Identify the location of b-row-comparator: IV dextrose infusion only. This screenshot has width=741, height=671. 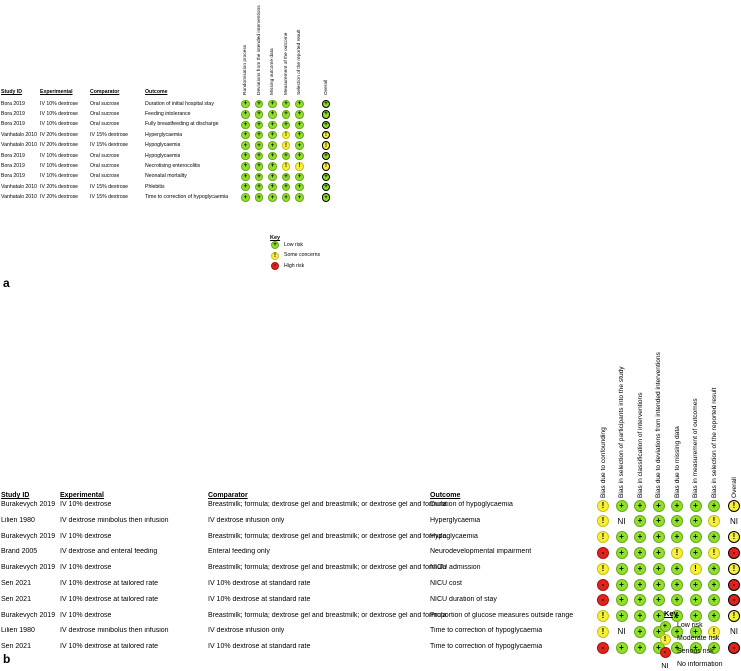
(246, 631).